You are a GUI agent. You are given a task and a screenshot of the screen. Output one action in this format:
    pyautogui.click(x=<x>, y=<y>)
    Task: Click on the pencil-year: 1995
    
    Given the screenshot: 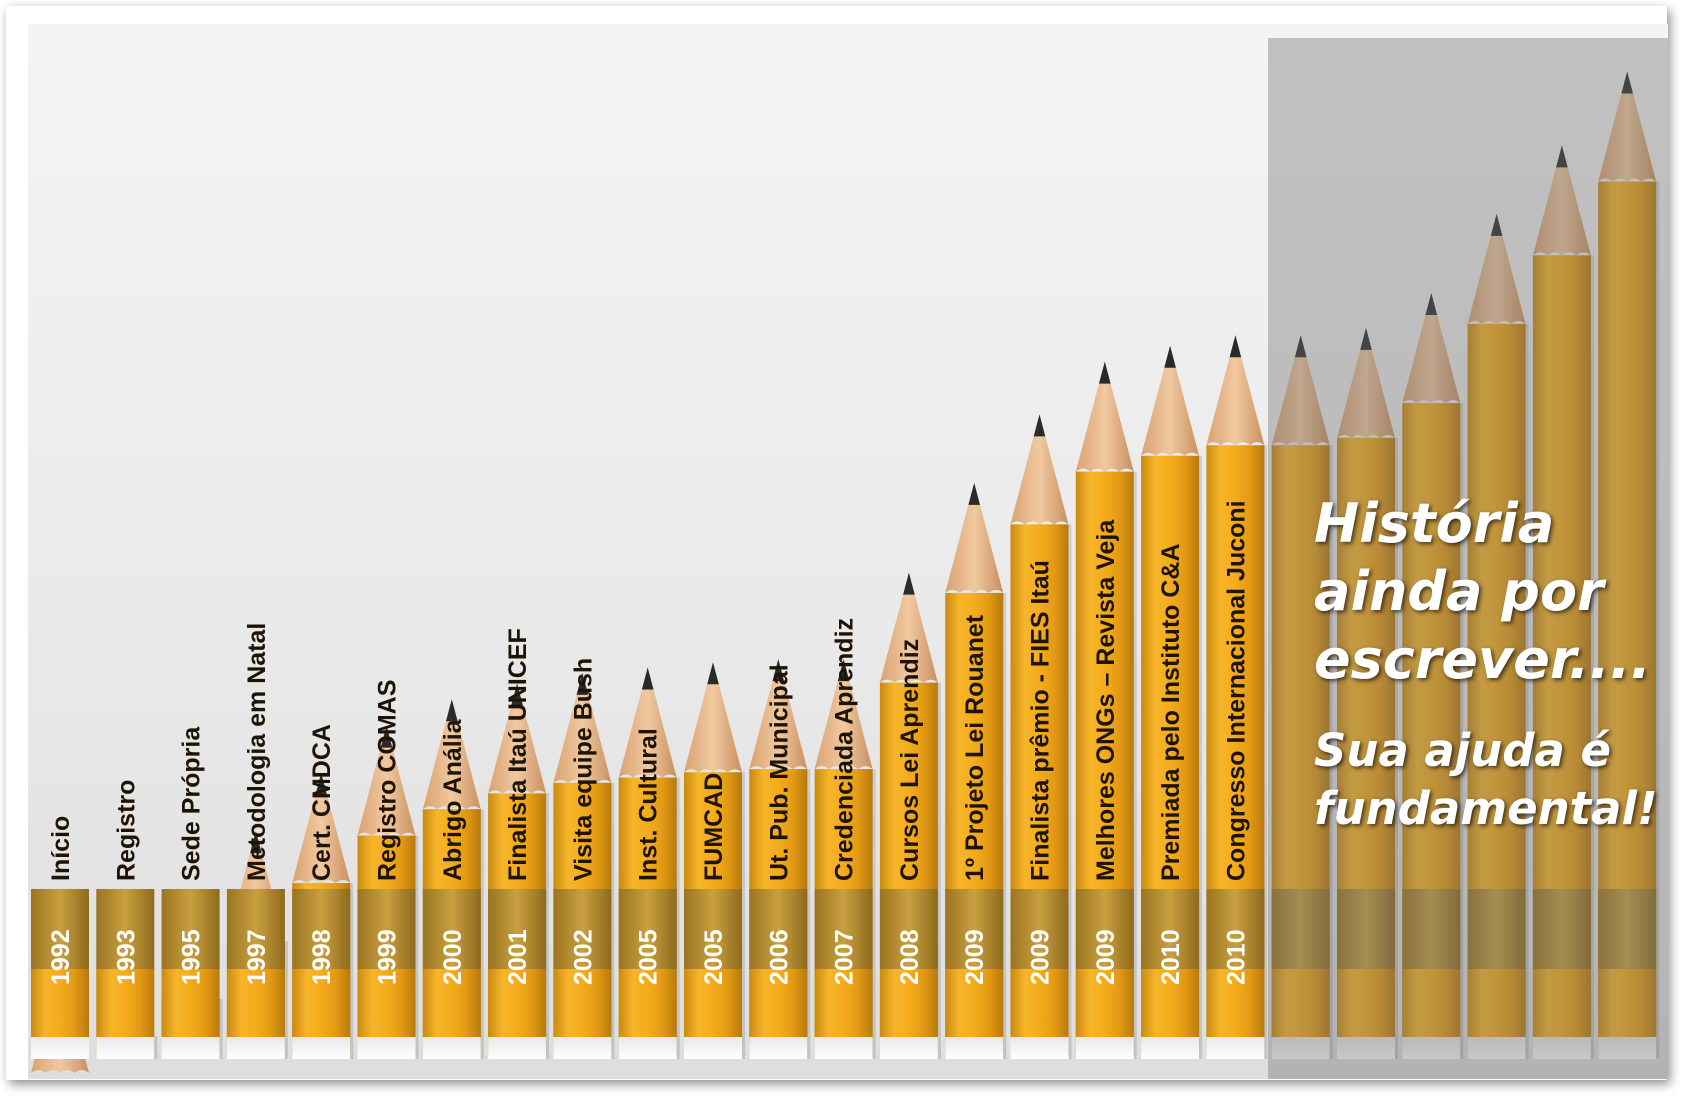 What is the action you would take?
    pyautogui.click(x=192, y=957)
    